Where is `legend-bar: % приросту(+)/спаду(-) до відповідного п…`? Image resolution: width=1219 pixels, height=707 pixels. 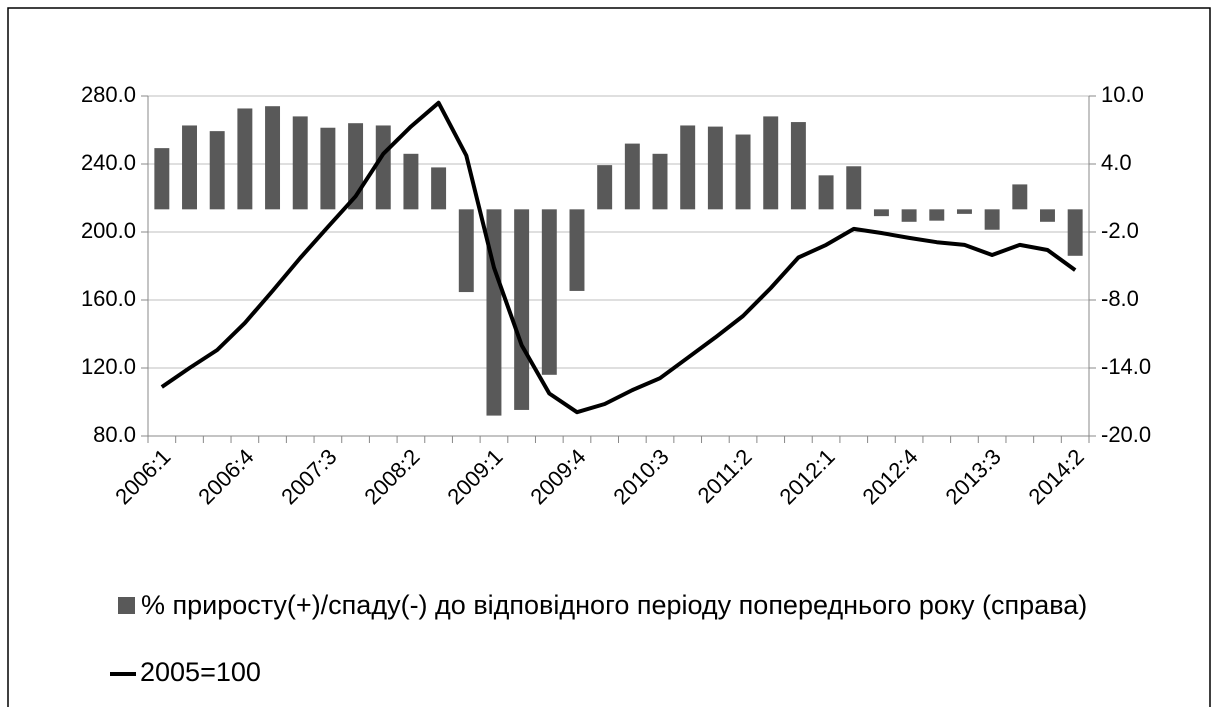
legend-bar: % приросту(+)/спаду(-) до відповідного п… is located at coordinates (618, 605).